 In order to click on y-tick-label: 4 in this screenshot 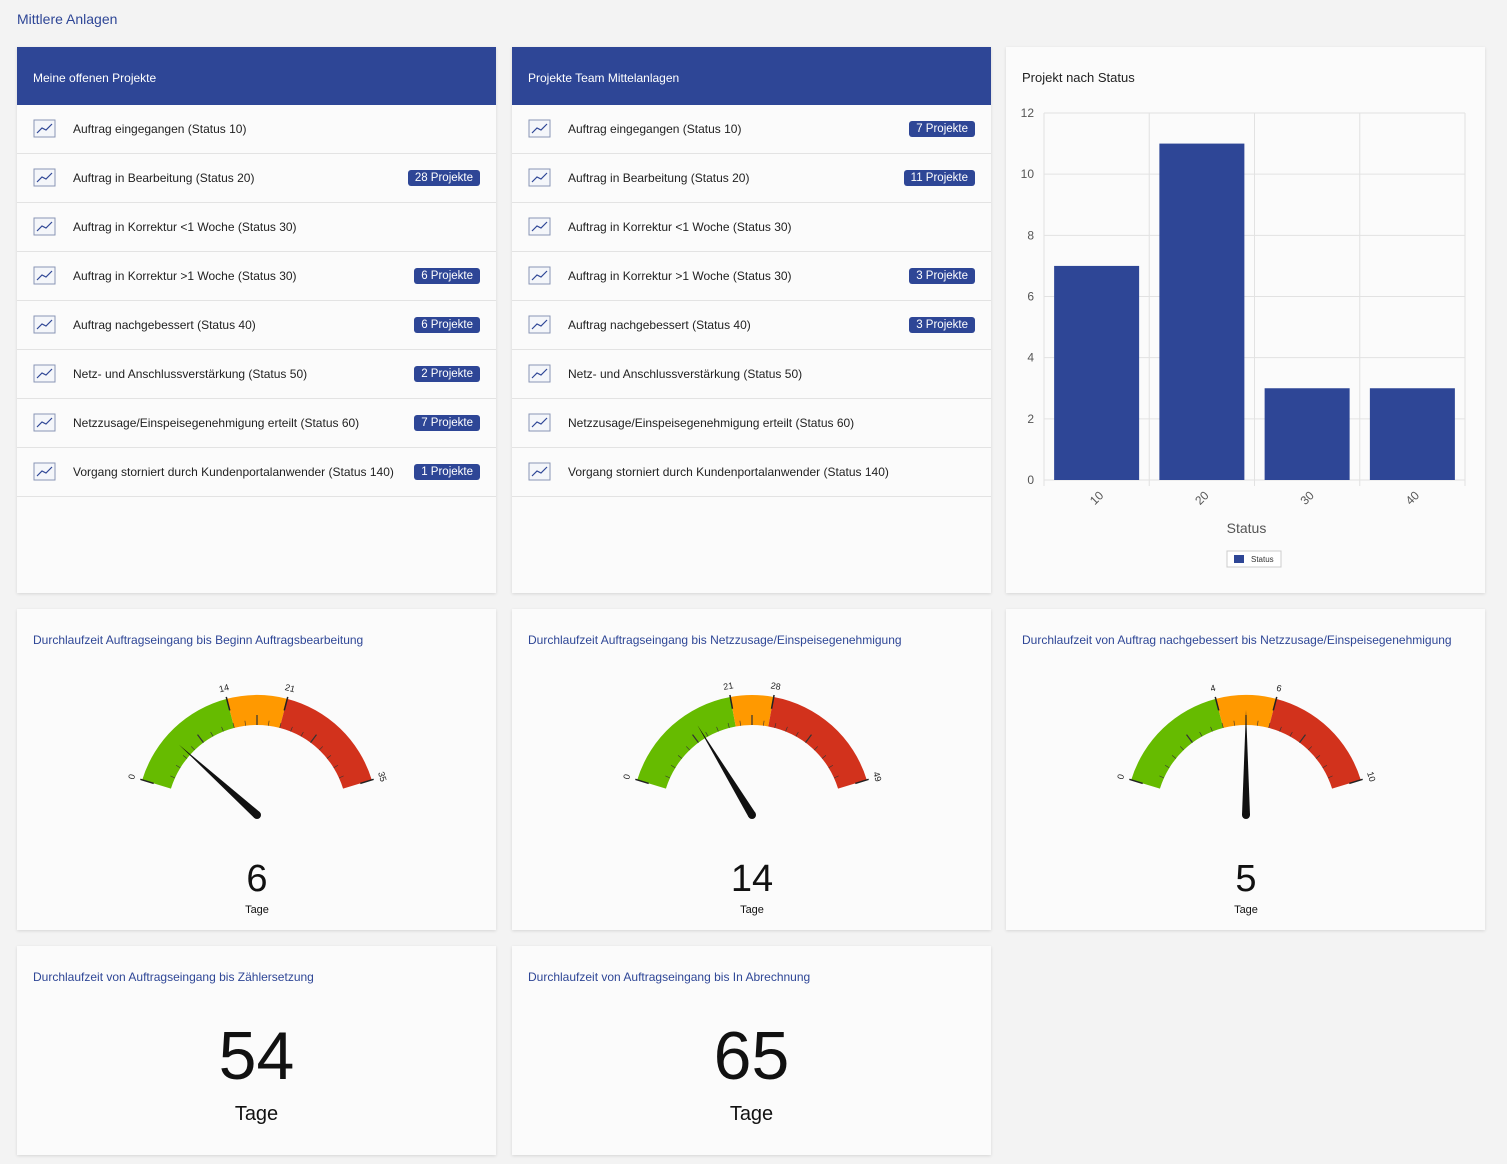, I will do `click(1030, 358)`.